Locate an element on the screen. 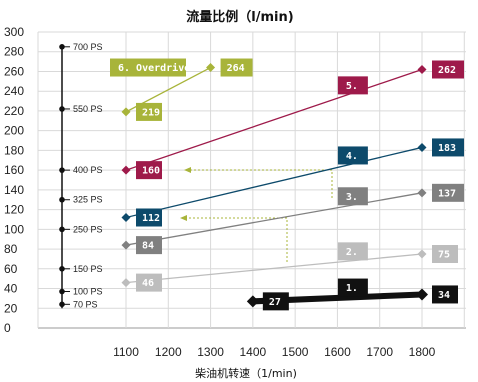 The image size is (478, 382). end-value-label: 137 is located at coordinates (447, 193).